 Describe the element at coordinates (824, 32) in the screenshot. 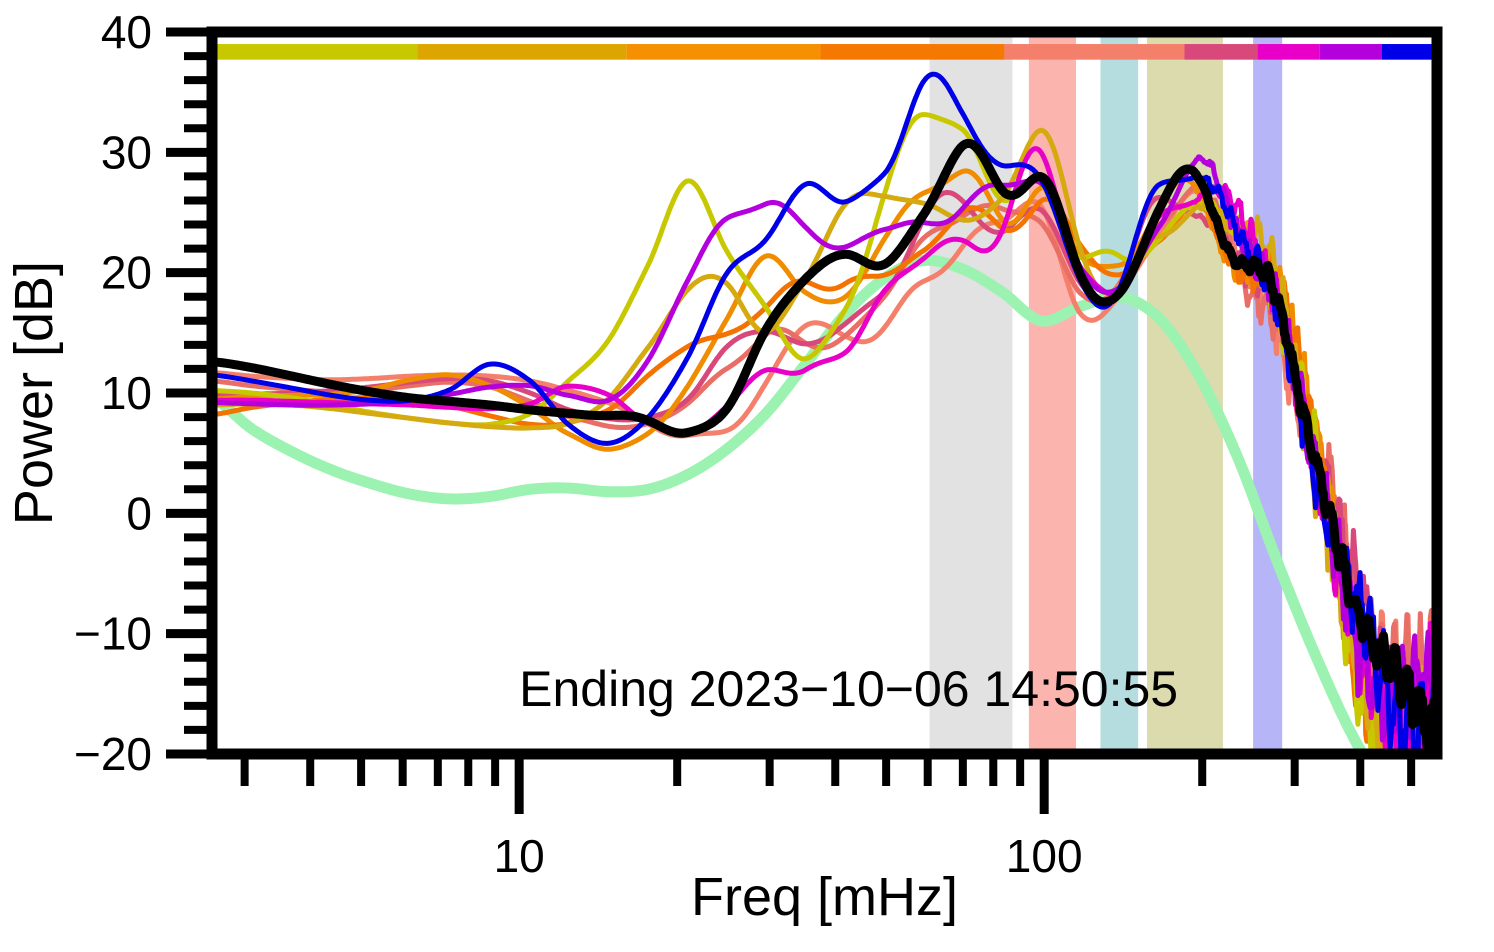

I see `axis-spine-top` at that location.